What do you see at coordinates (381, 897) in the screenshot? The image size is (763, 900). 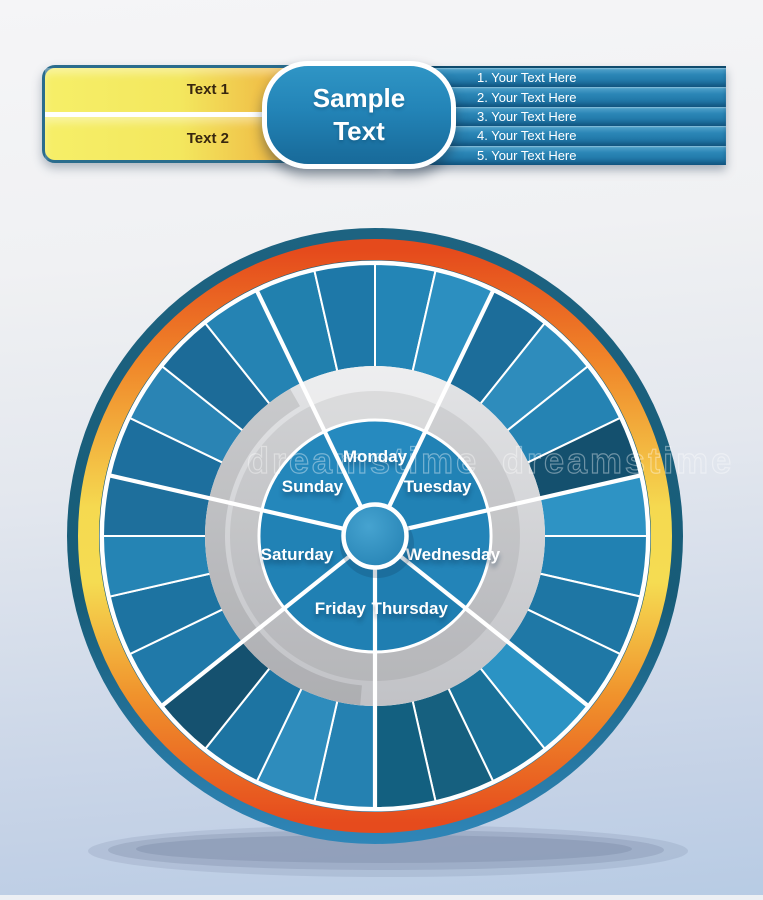 I see `bottom-strip` at bounding box center [381, 897].